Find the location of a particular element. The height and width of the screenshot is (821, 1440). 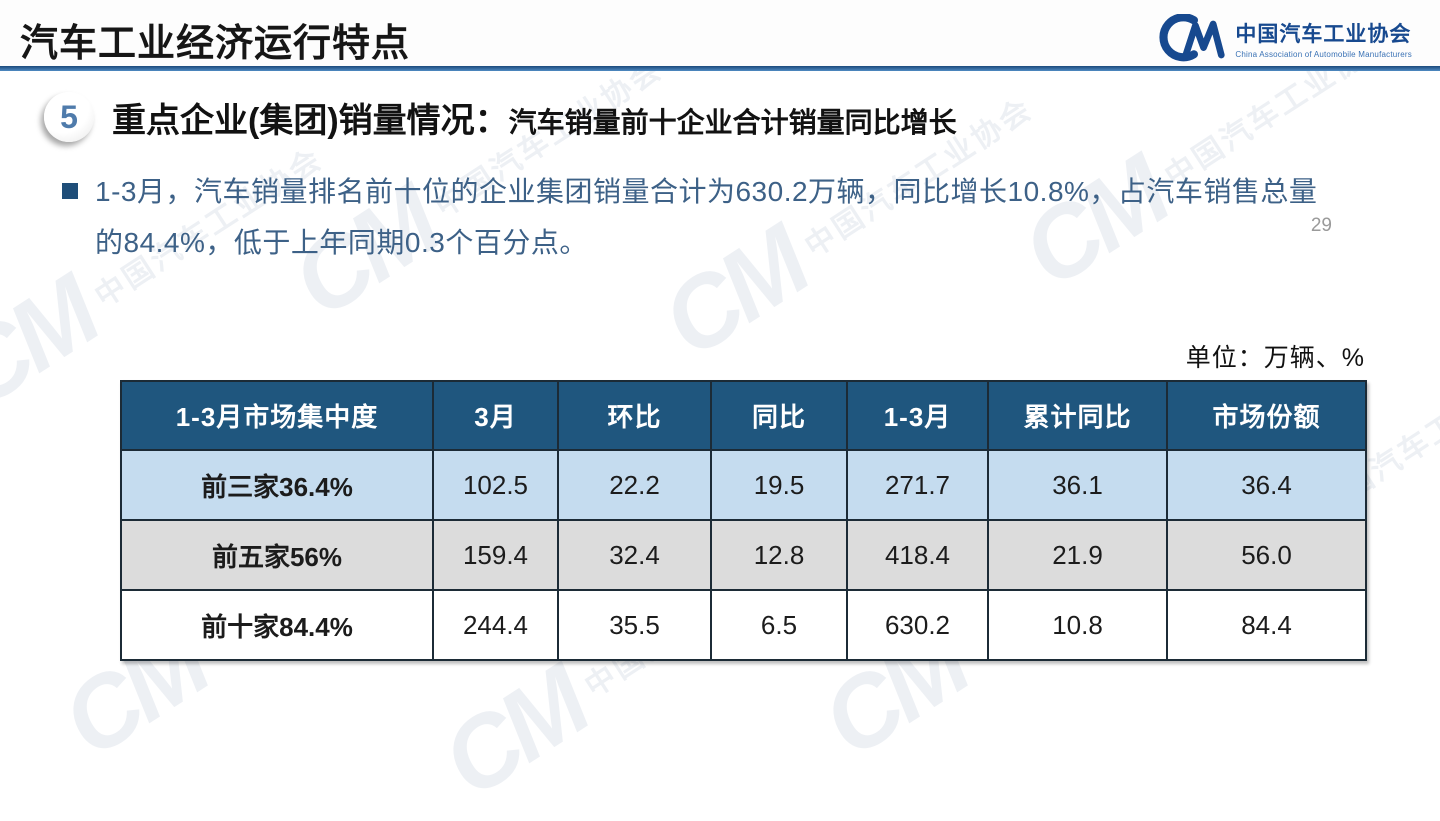

cell-value: 6.5 is located at coordinates (779, 625).